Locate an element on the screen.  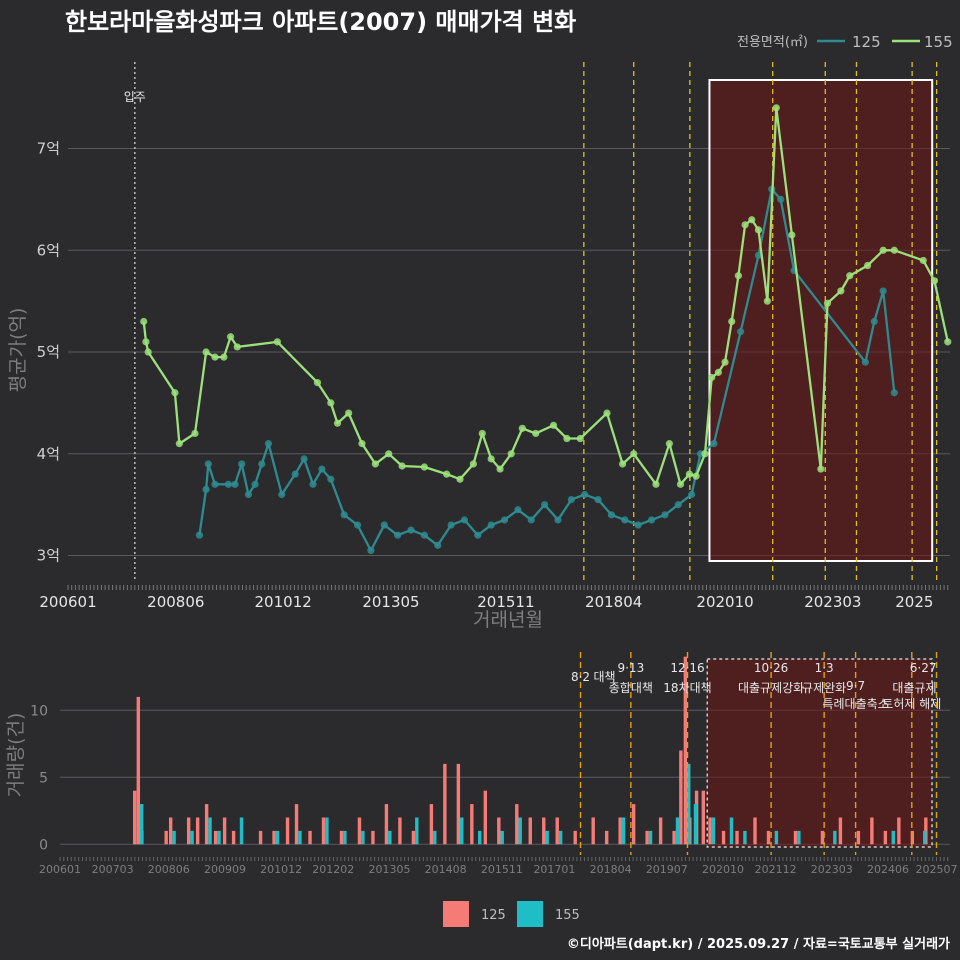
y-tick-label: 4억 is located at coordinates (48, 454).